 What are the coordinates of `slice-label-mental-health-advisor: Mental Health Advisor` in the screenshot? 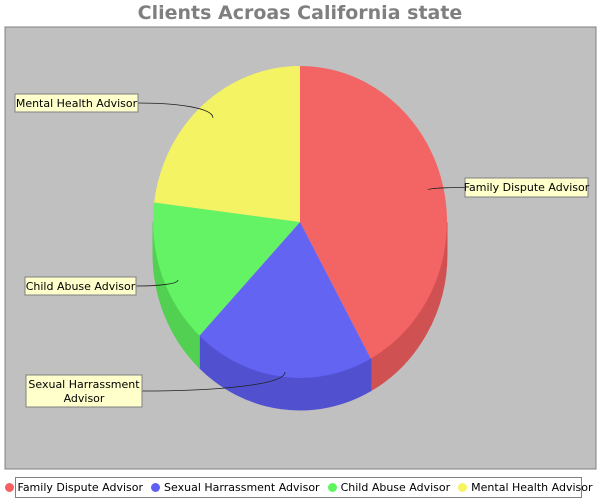 It's located at (77, 103).